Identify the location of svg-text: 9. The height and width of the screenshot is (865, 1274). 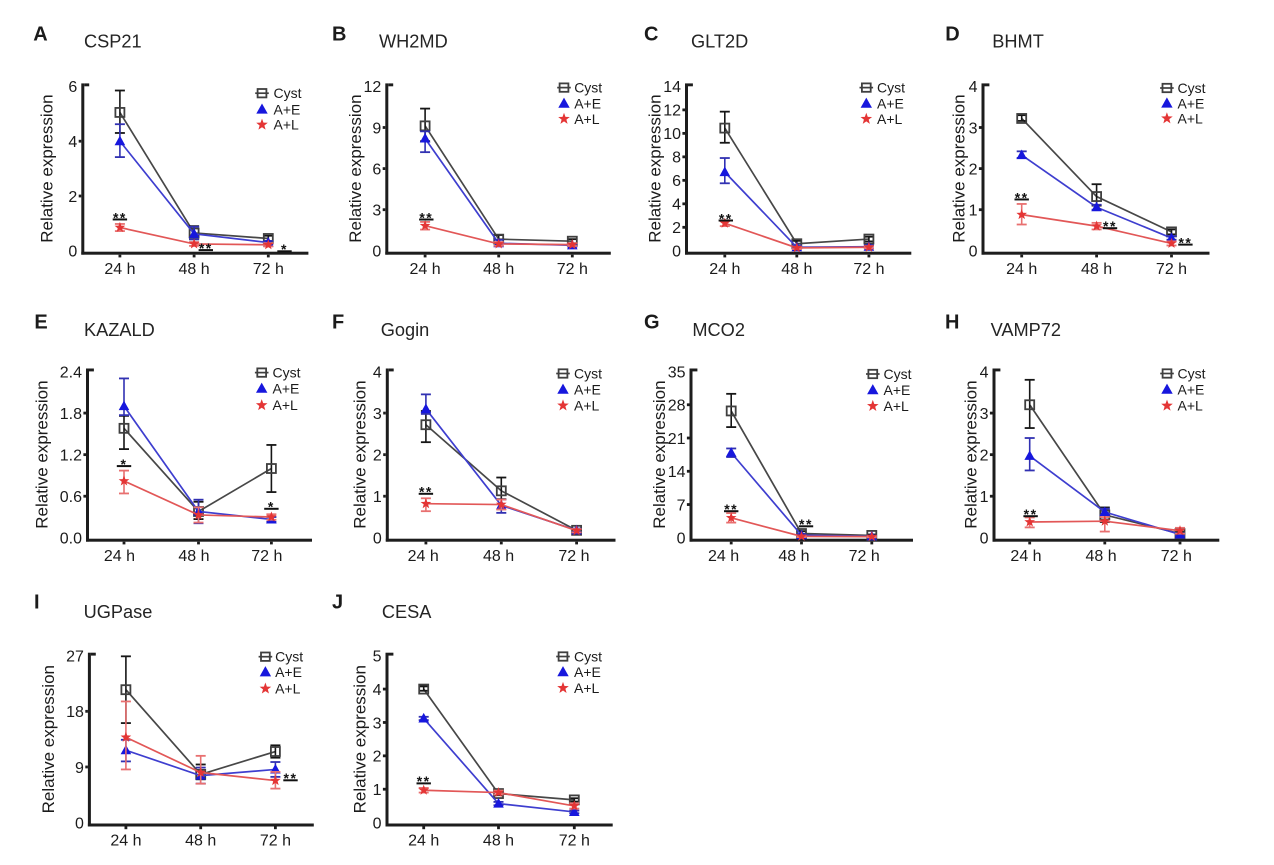
(376, 128).